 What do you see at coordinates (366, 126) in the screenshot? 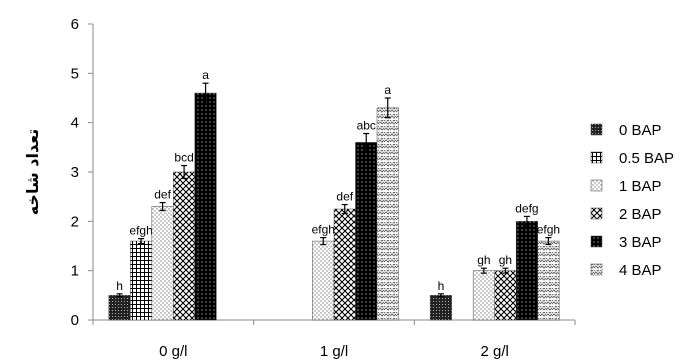
I see `significance-letter: abc` at bounding box center [366, 126].